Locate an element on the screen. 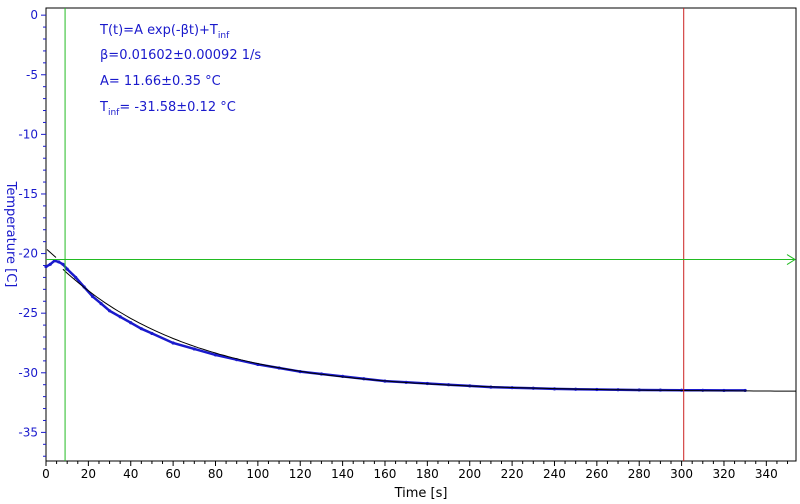 The image size is (800, 504). x-tick-label: 120 is located at coordinates (300, 474).